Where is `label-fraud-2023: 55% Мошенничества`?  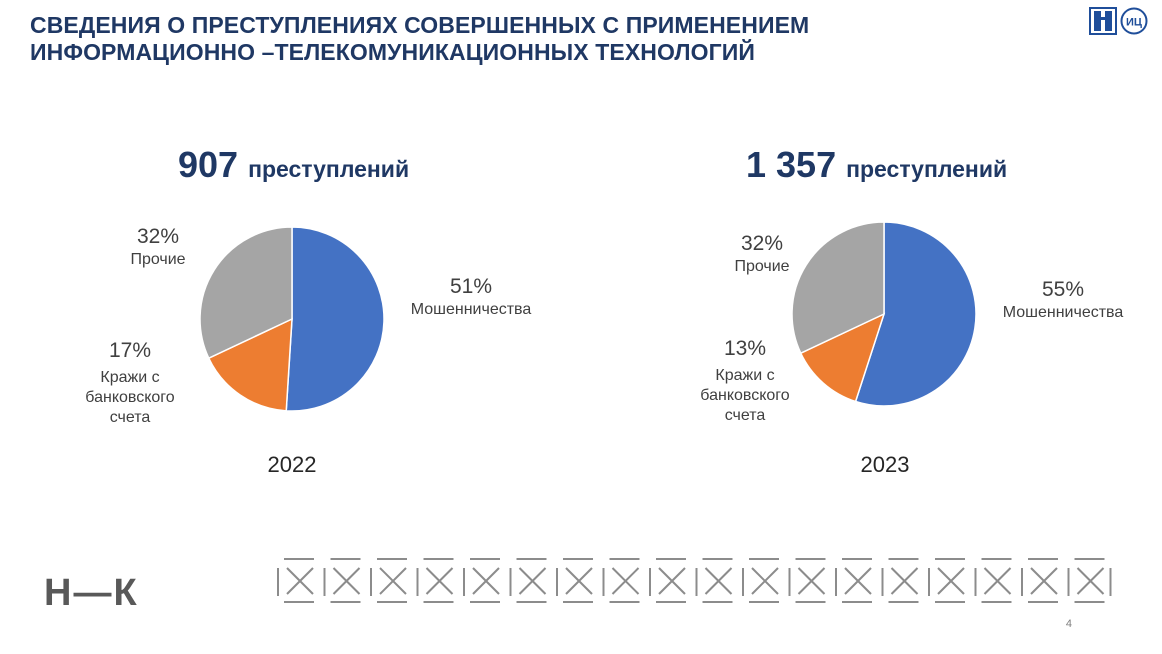
label-fraud-2023: 55% Мошенничества is located at coordinates (1063, 300).